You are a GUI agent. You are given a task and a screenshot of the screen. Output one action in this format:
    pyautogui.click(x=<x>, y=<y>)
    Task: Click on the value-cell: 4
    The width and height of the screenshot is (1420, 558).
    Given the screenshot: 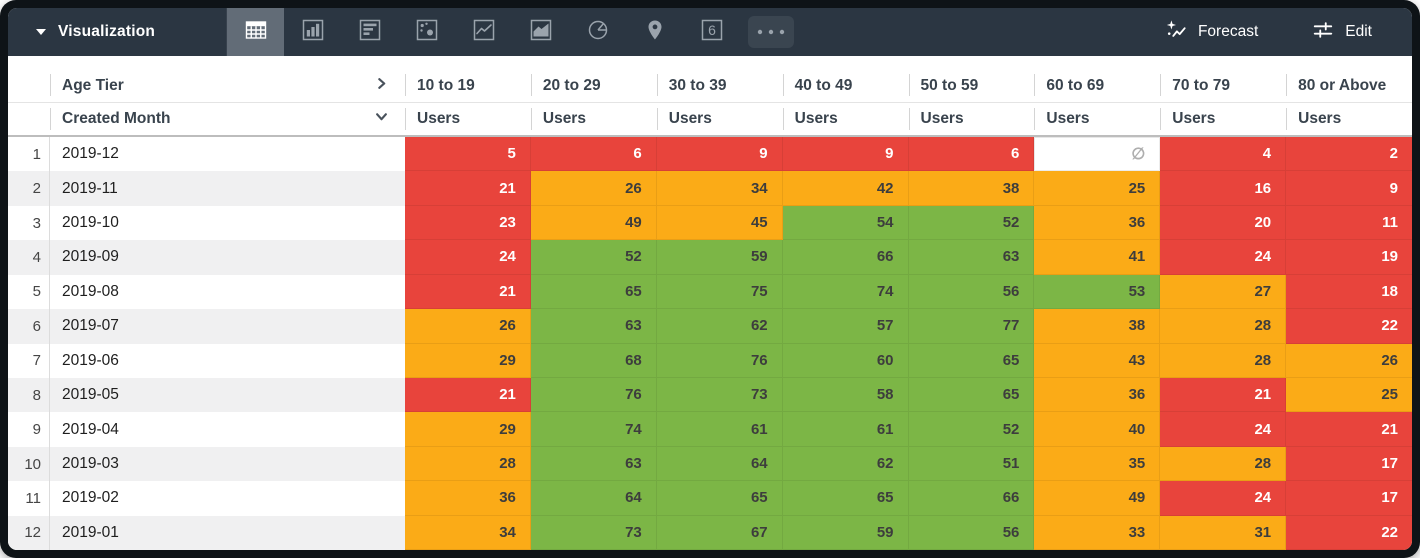 What is the action you would take?
    pyautogui.click(x=1223, y=154)
    